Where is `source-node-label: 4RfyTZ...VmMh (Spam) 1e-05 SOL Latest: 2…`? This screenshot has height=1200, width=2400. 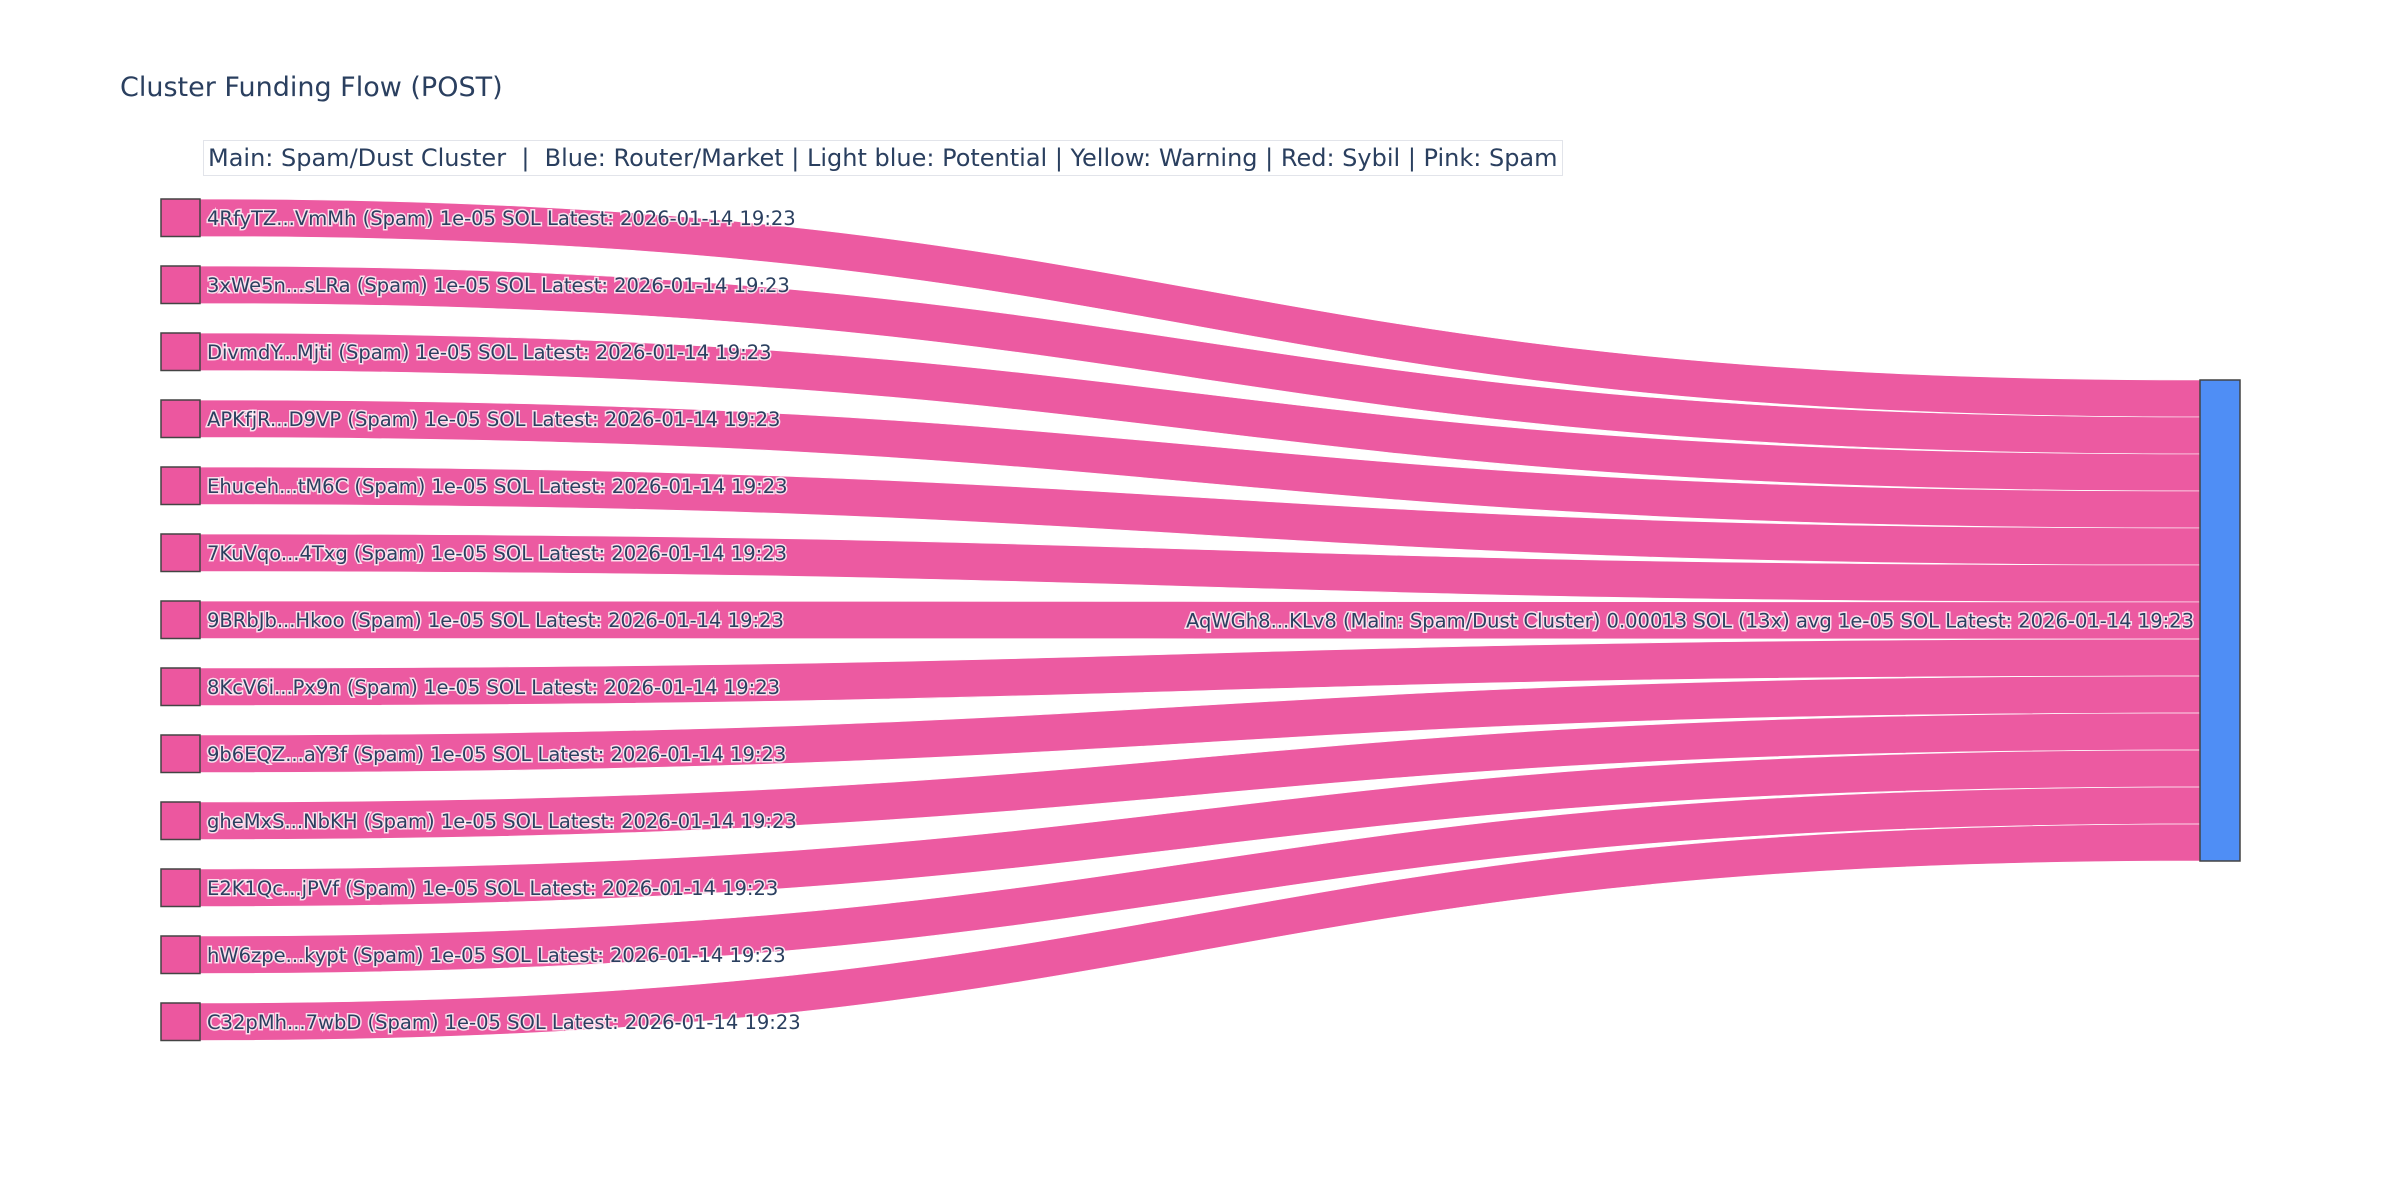
source-node-label: 4RfyTZ...VmMh (Spam) 1e-05 SOL Latest: 2… is located at coordinates (501, 218).